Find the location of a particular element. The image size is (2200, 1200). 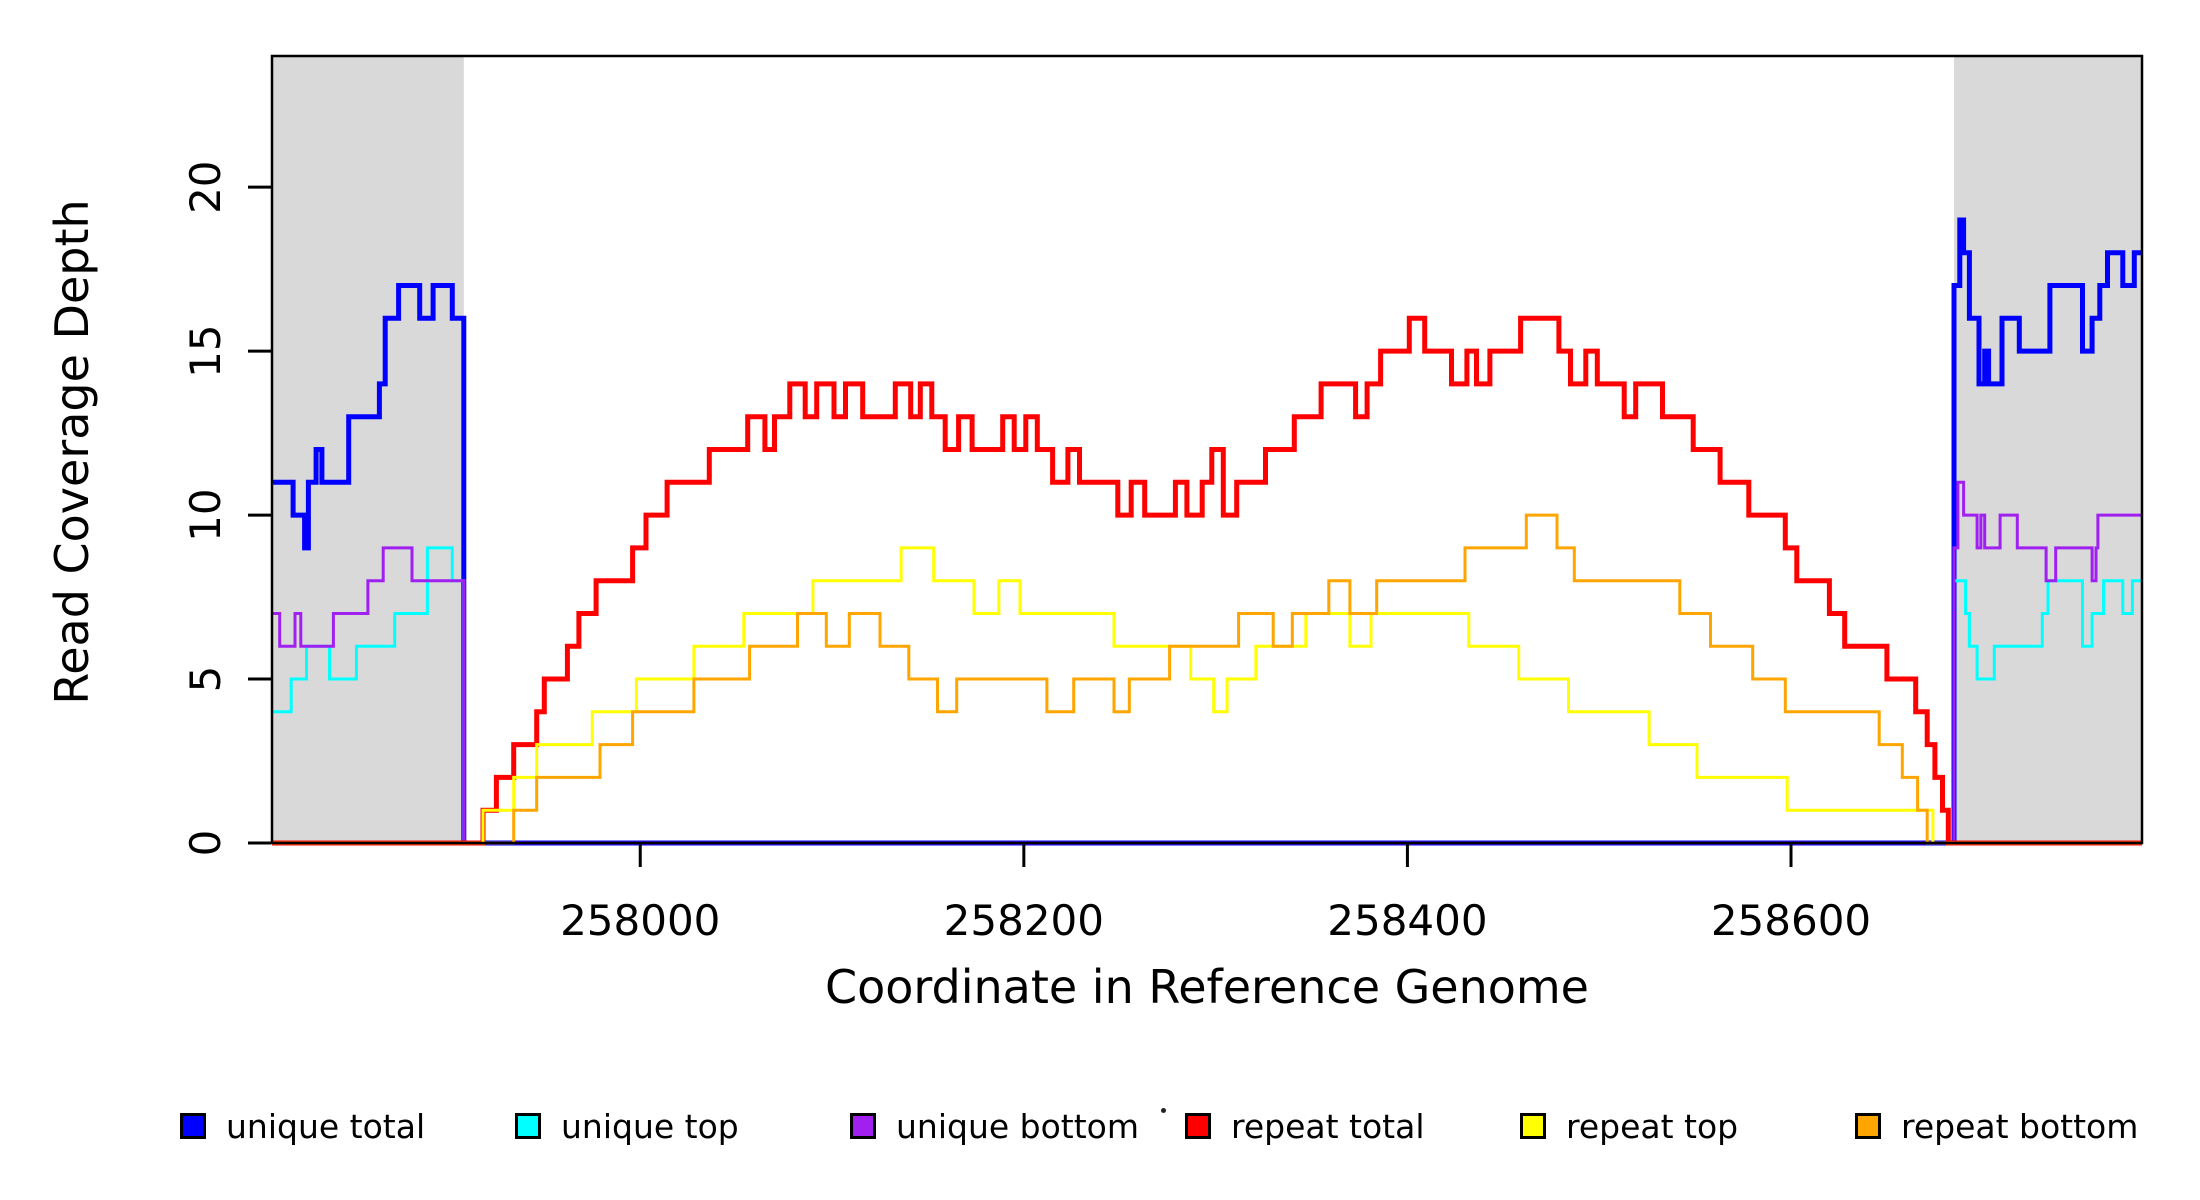

x-tick-label: 258200 is located at coordinates (1024, 920).